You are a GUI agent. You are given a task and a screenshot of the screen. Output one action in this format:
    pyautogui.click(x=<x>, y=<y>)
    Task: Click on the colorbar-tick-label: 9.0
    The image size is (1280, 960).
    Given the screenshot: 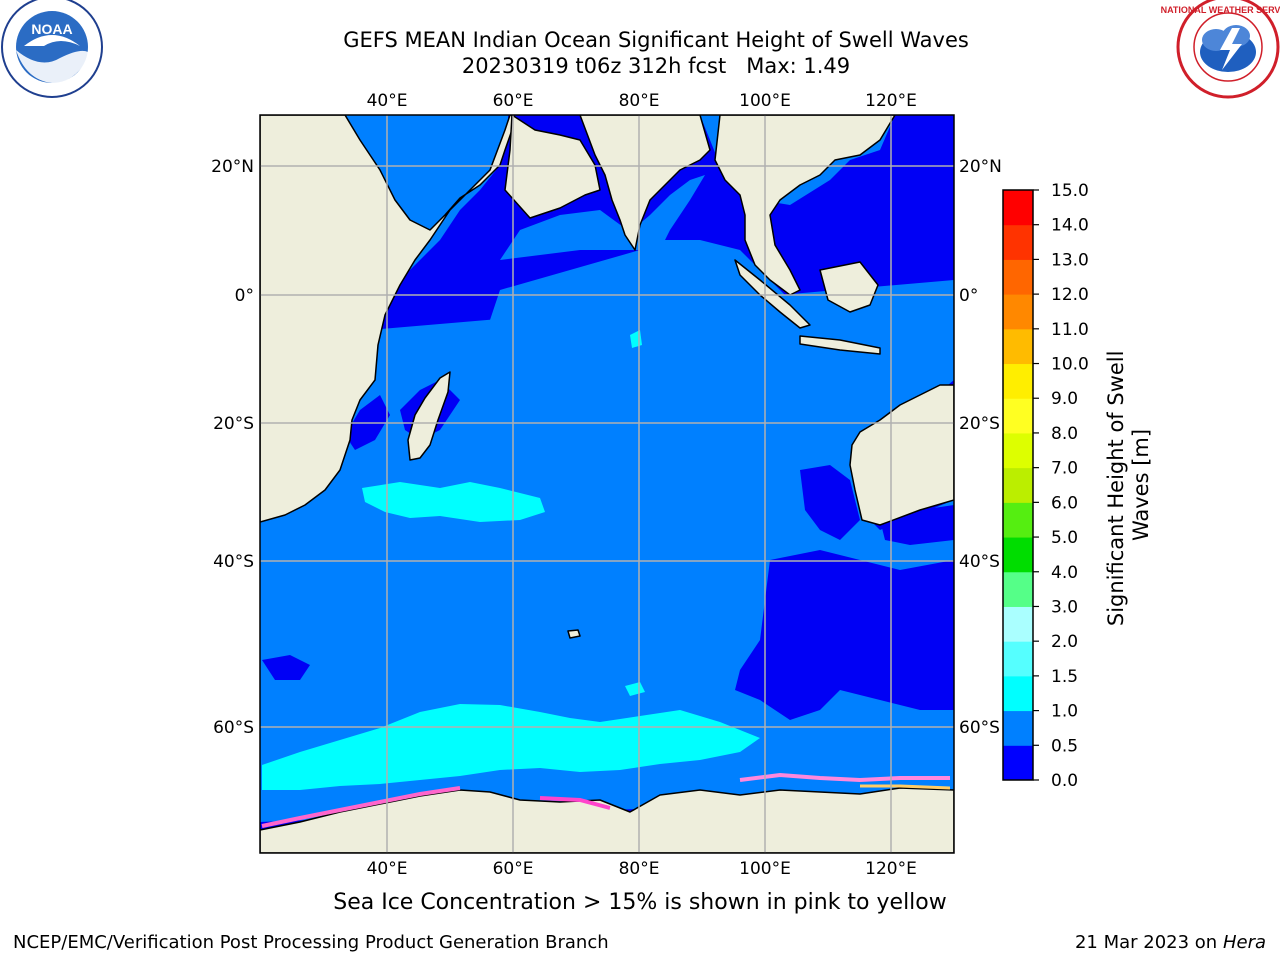 What is the action you would take?
    pyautogui.click(x=1064, y=399)
    